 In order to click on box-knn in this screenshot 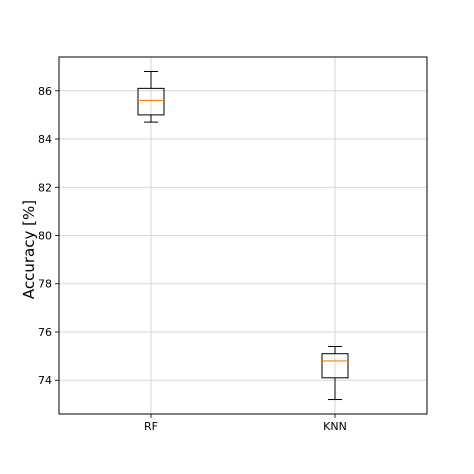, I will do `click(335, 373)`.